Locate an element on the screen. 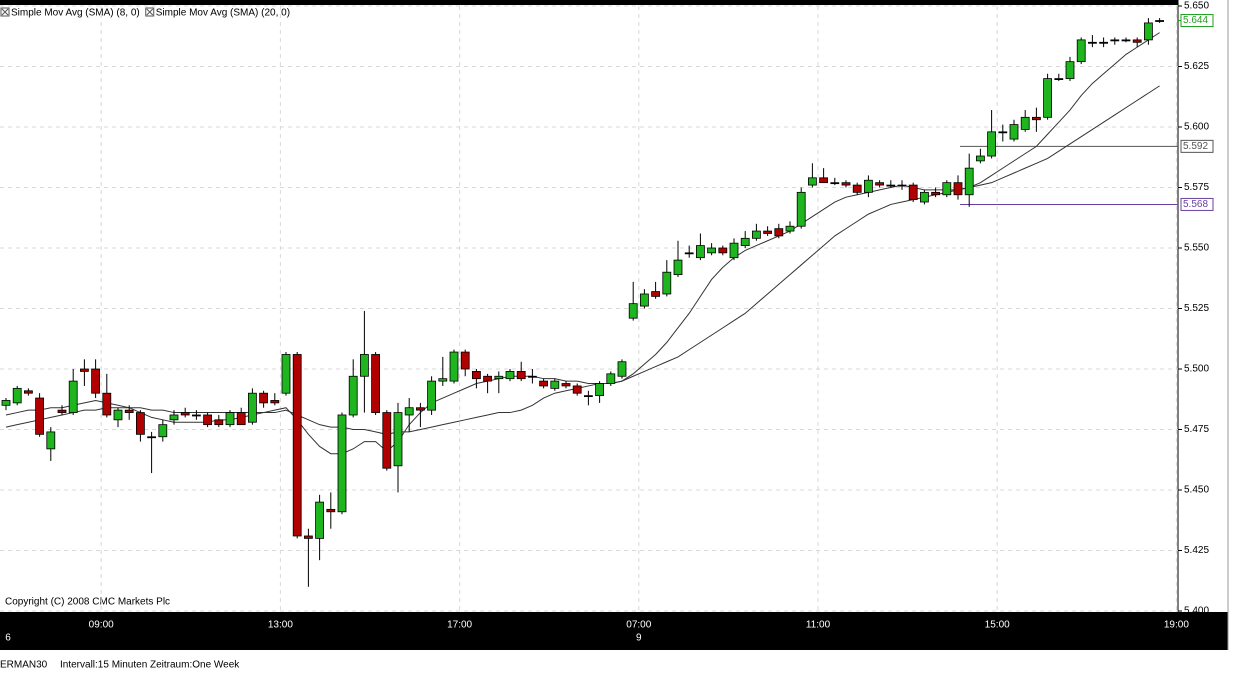  x-tick-label: 11:00 is located at coordinates (818, 625).